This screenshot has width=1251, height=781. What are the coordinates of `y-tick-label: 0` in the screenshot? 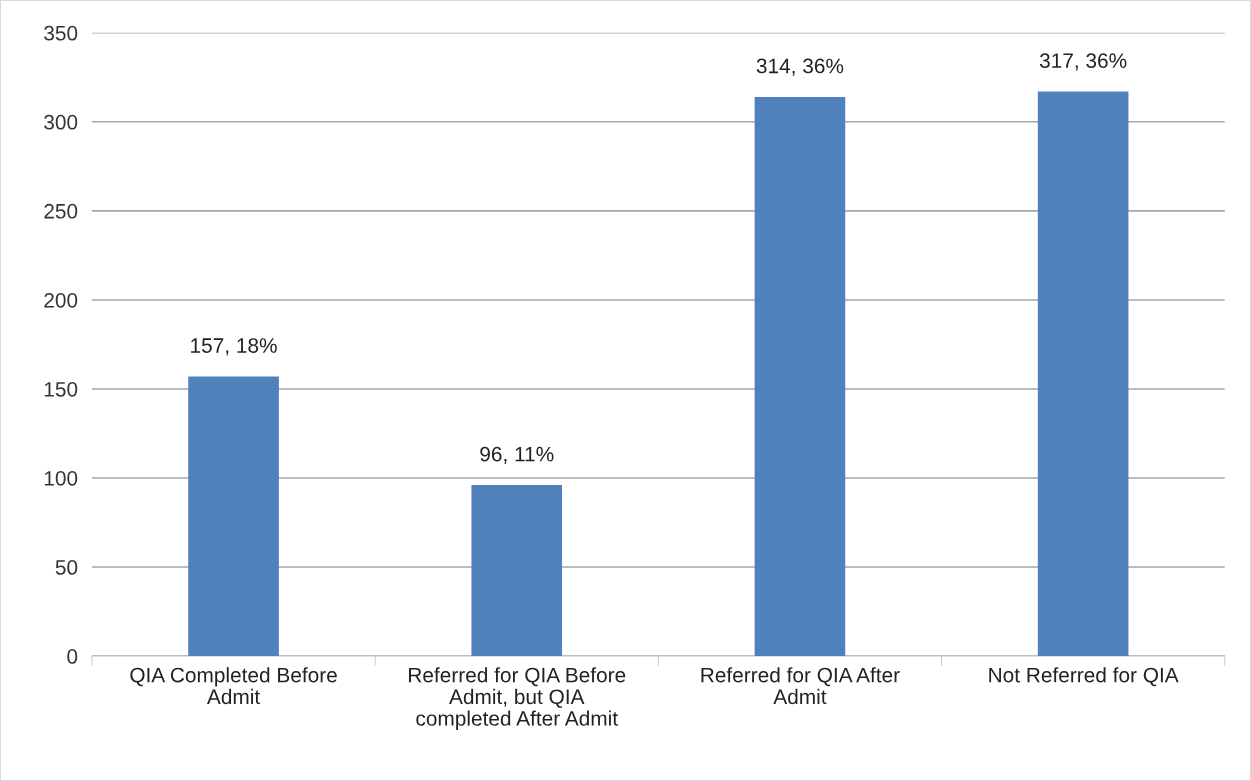 It's located at (72, 656).